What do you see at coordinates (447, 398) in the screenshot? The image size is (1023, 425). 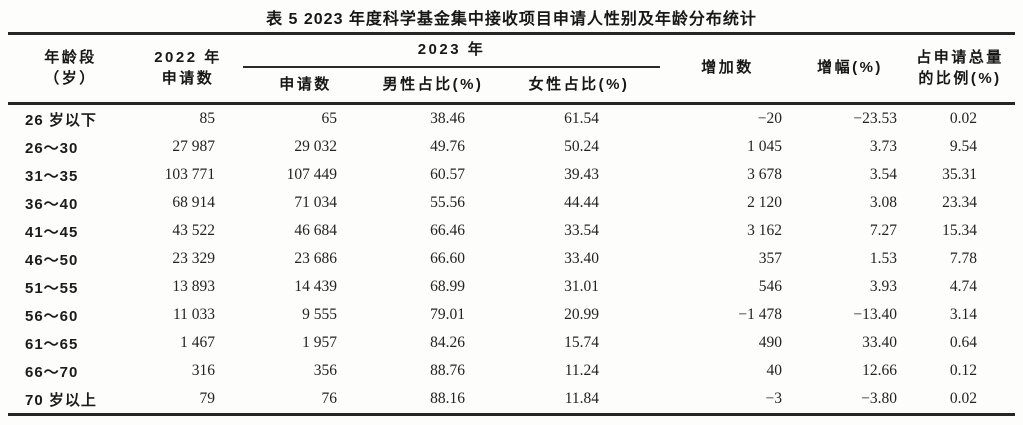 I see `value-cell: 88.16` at bounding box center [447, 398].